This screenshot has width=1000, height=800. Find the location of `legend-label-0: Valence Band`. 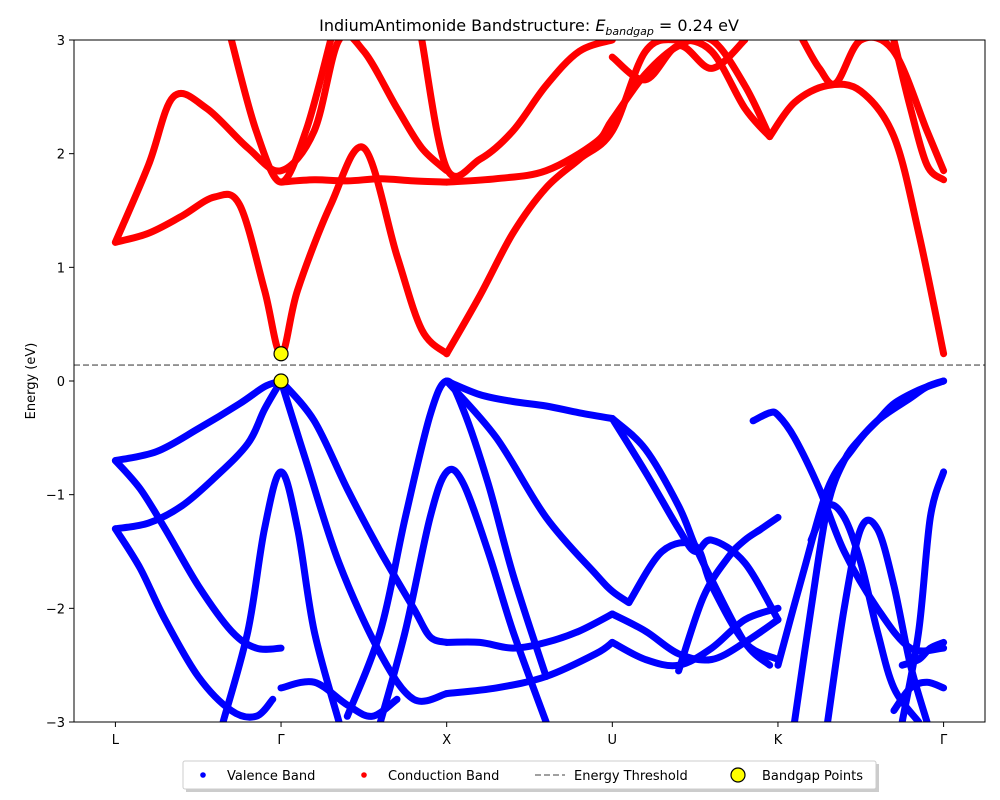

legend-label-0: Valence Band is located at coordinates (271, 776).